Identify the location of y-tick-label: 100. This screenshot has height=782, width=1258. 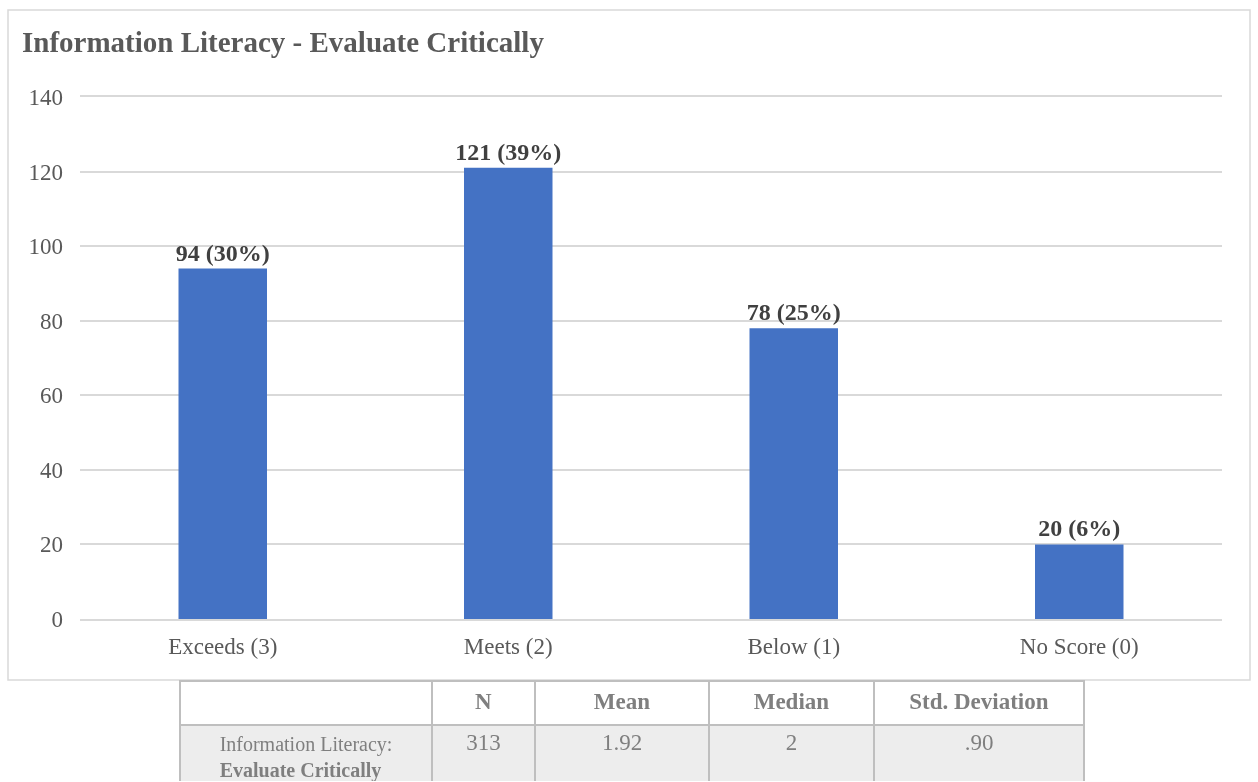
(45, 247).